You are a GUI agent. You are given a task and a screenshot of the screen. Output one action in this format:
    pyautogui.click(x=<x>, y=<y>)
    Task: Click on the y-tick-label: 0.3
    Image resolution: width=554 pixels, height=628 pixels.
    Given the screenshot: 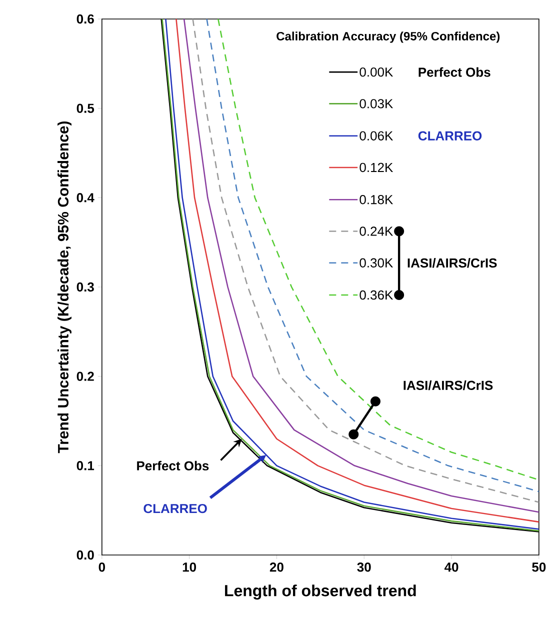 What is the action you would take?
    pyautogui.click(x=85, y=287)
    